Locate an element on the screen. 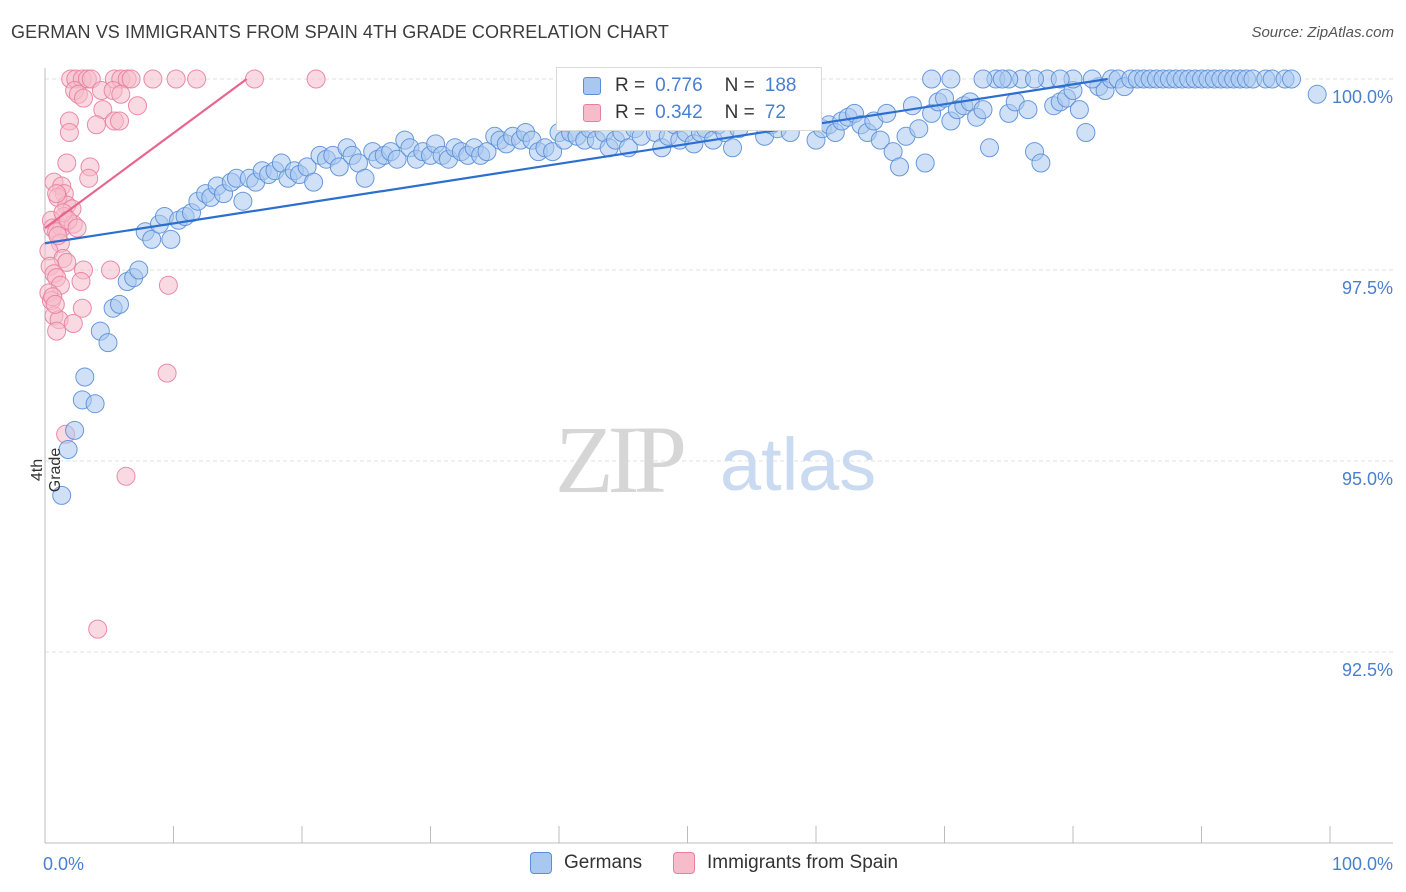 The width and height of the screenshot is (1406, 892). legend-row-germans: R = 0.776 N = 188 is located at coordinates (689, 86).